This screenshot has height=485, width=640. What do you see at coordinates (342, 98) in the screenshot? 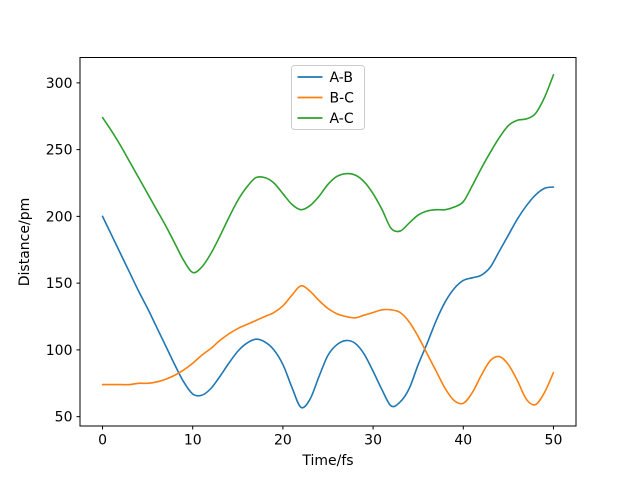
I see `legend-label-bc: B-C` at bounding box center [342, 98].